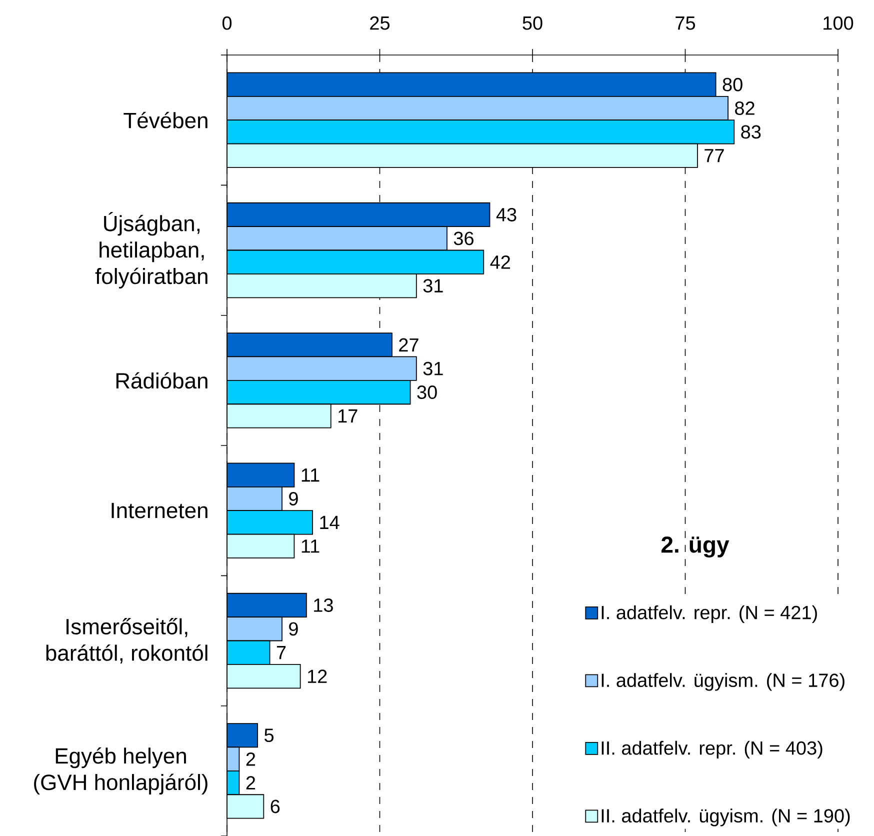 The image size is (874, 836). What do you see at coordinates (127, 641) in the screenshot?
I see `y-tick-label: Ismerőseitől, baráttól, rokontól` at bounding box center [127, 641].